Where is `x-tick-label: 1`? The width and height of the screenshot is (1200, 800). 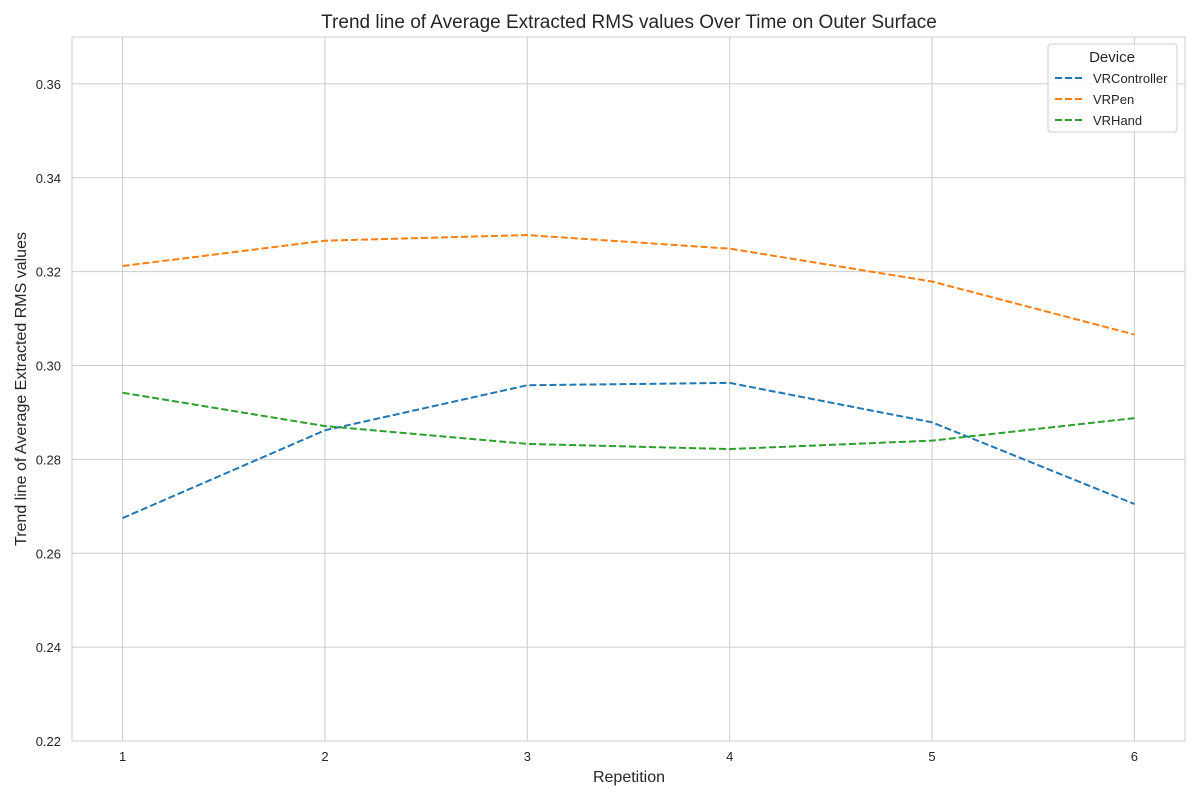 x-tick-label: 1 is located at coordinates (122, 756).